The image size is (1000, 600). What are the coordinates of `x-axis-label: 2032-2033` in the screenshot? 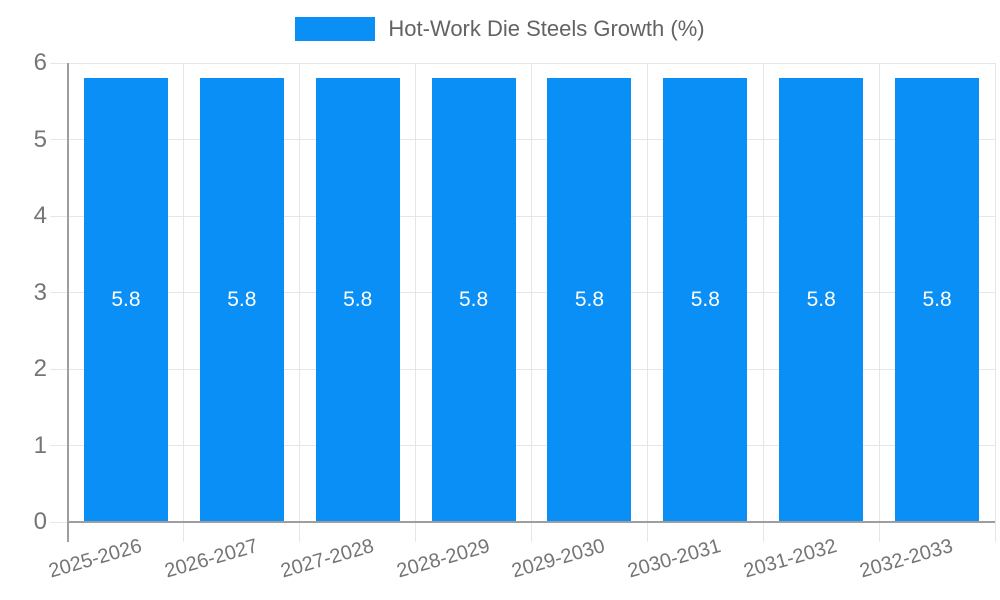 It's located at (906, 558).